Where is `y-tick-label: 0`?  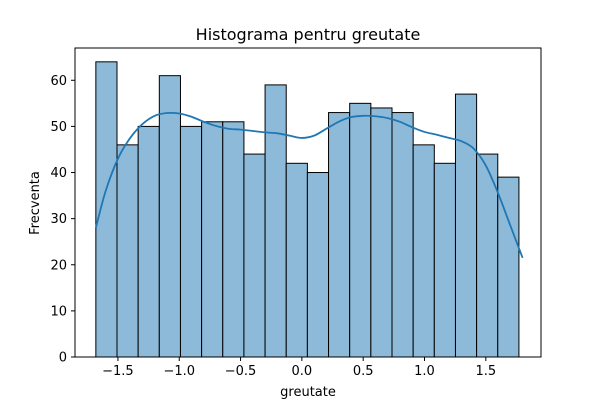 y-tick-label: 0 is located at coordinates (63, 358).